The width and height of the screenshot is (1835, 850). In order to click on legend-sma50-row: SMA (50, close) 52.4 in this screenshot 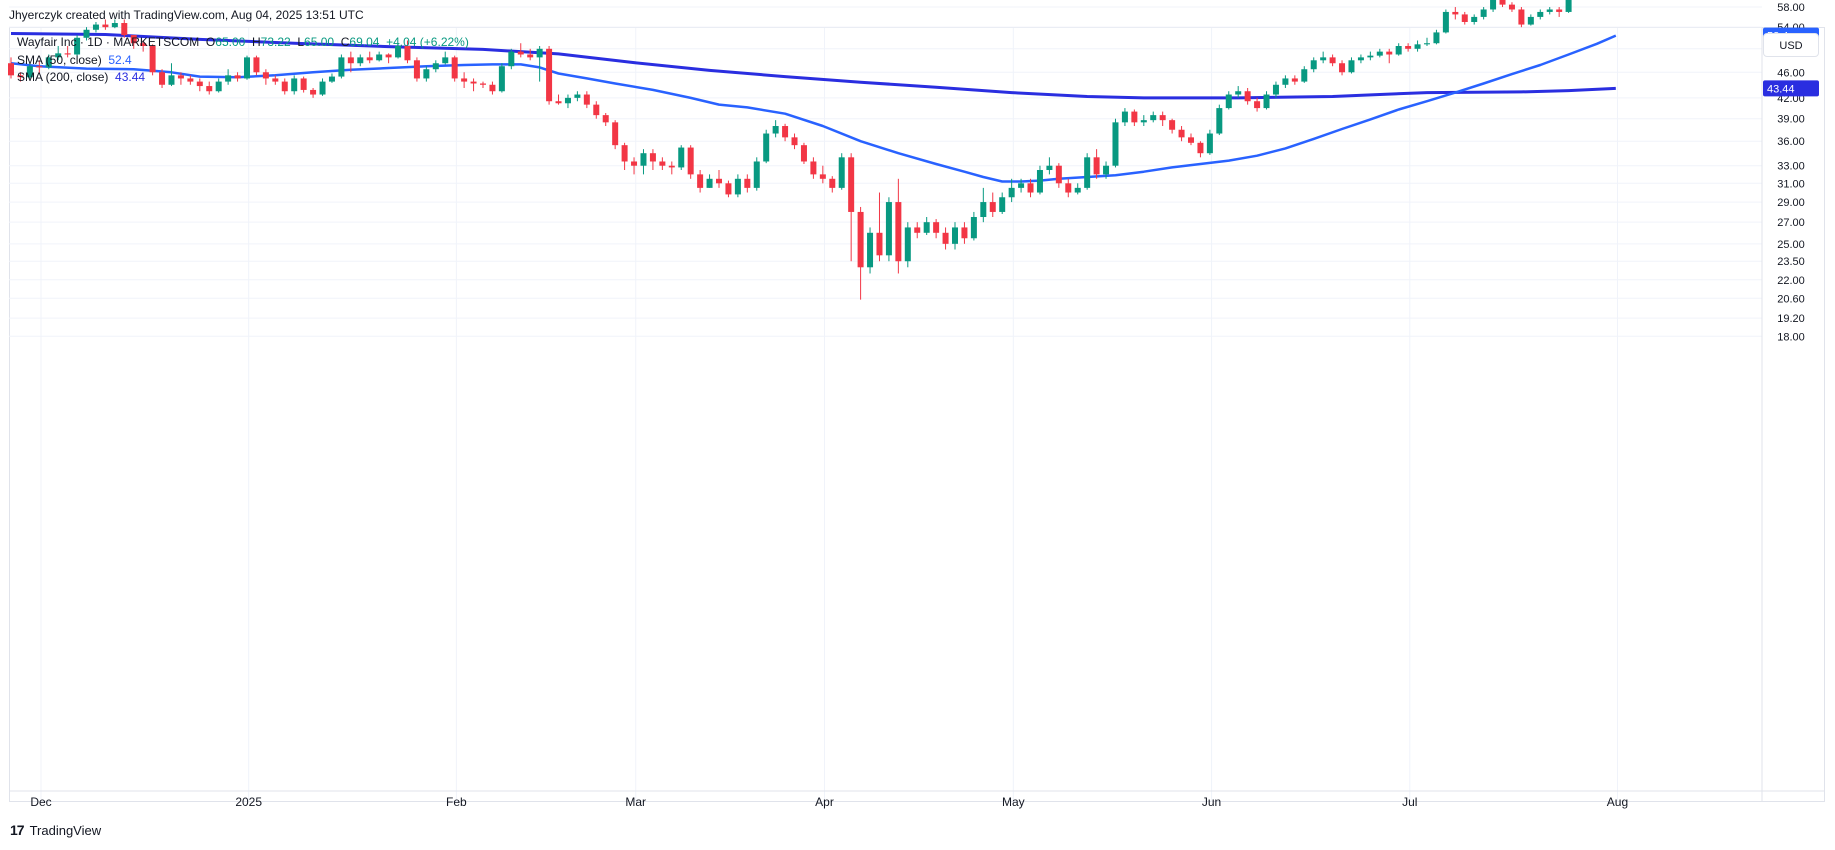, I will do `click(243, 61)`.